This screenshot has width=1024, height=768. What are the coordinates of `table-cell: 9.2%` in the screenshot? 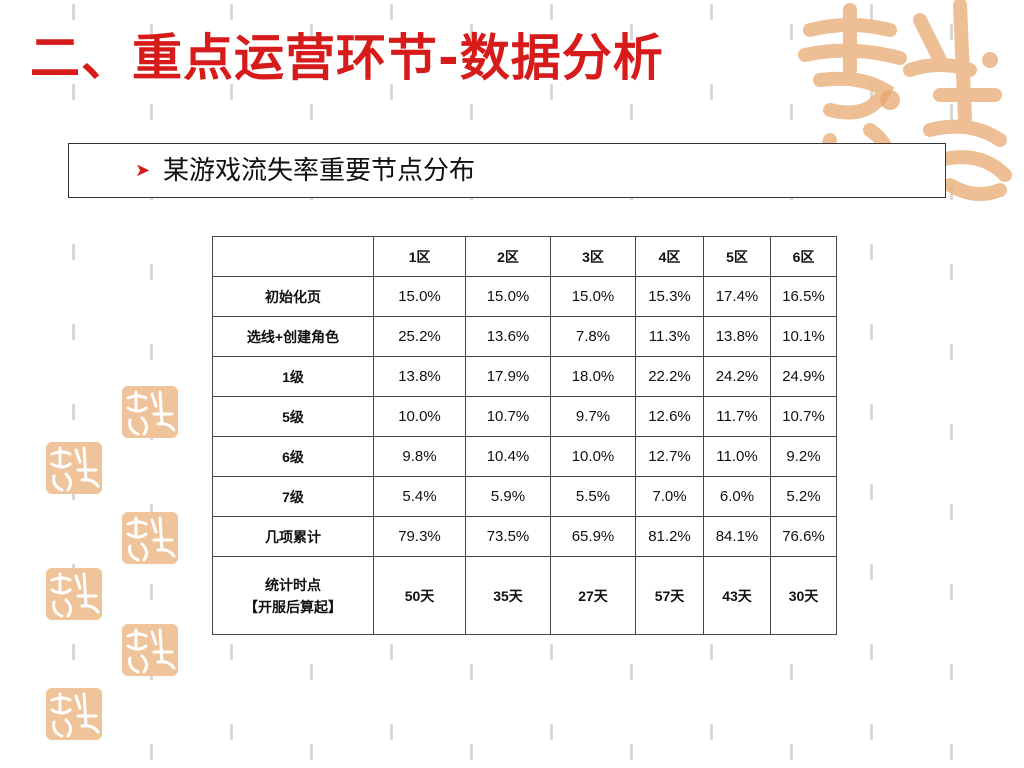 It's located at (803, 456).